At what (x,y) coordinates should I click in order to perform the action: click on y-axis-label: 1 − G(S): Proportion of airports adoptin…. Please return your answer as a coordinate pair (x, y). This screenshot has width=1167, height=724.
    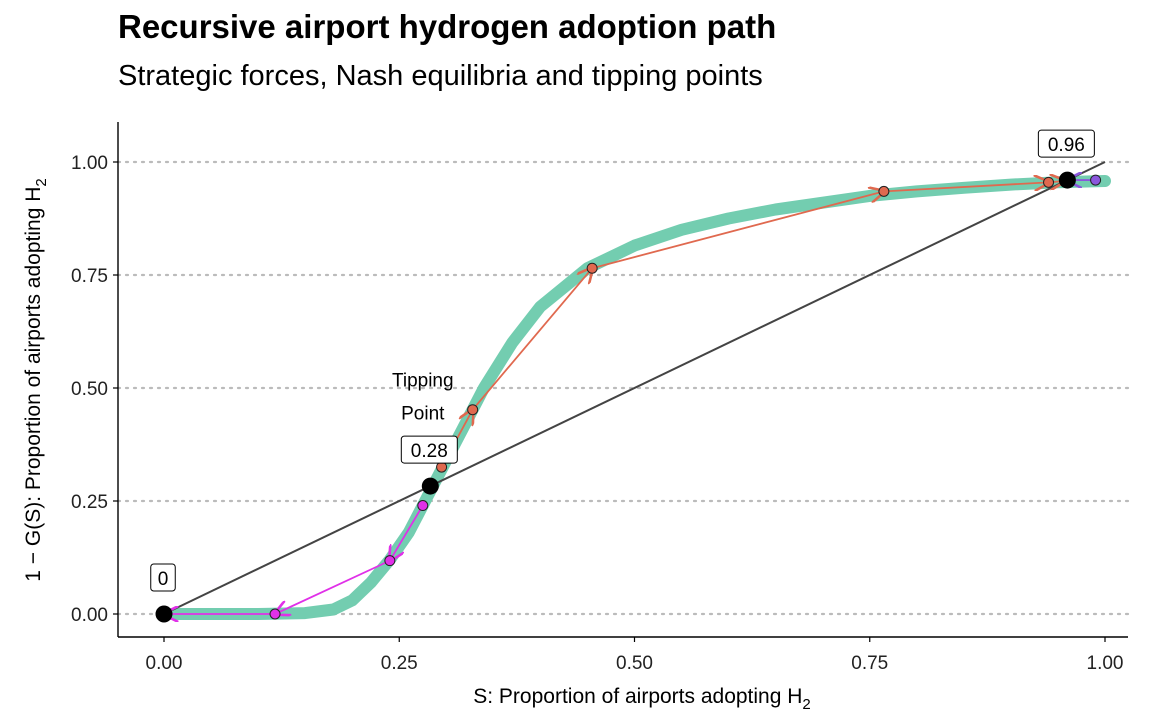
    Looking at the image, I should click on (36, 379).